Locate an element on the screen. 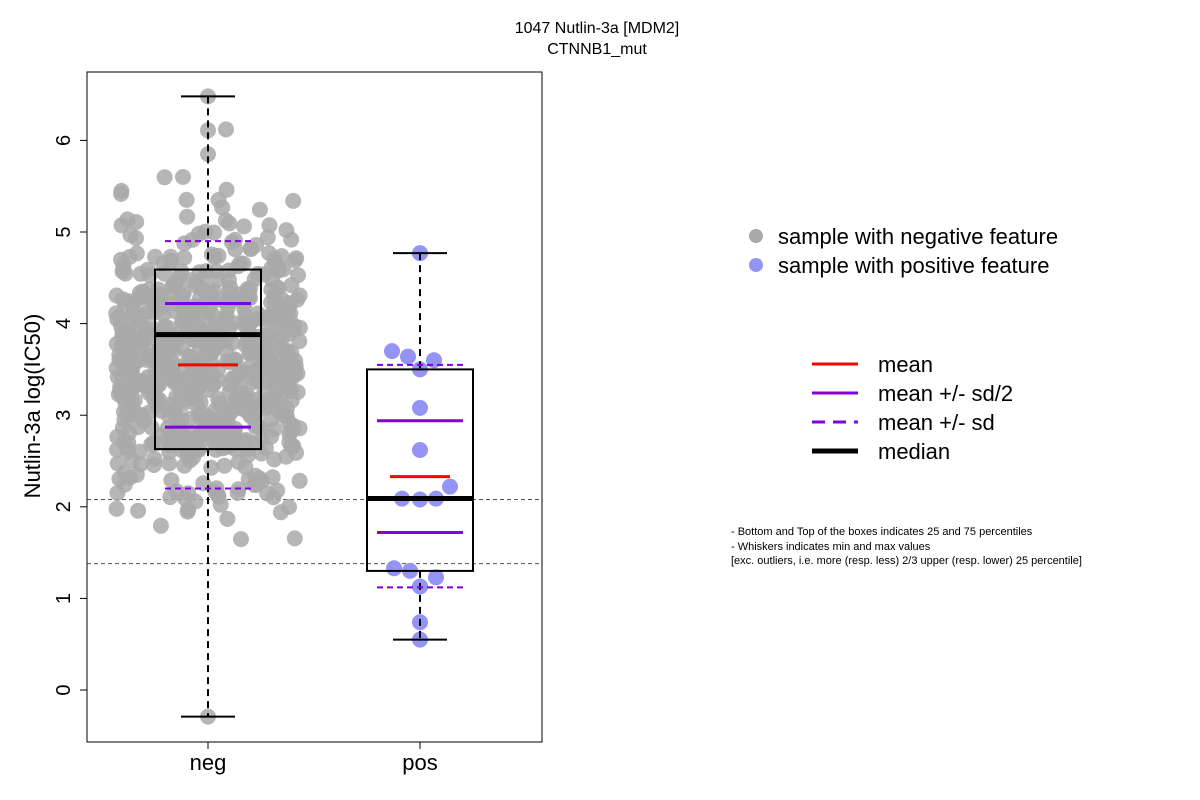 The height and width of the screenshot is (800, 1200). chart-subtitle: CTNNB1_mut is located at coordinates (597, 49).